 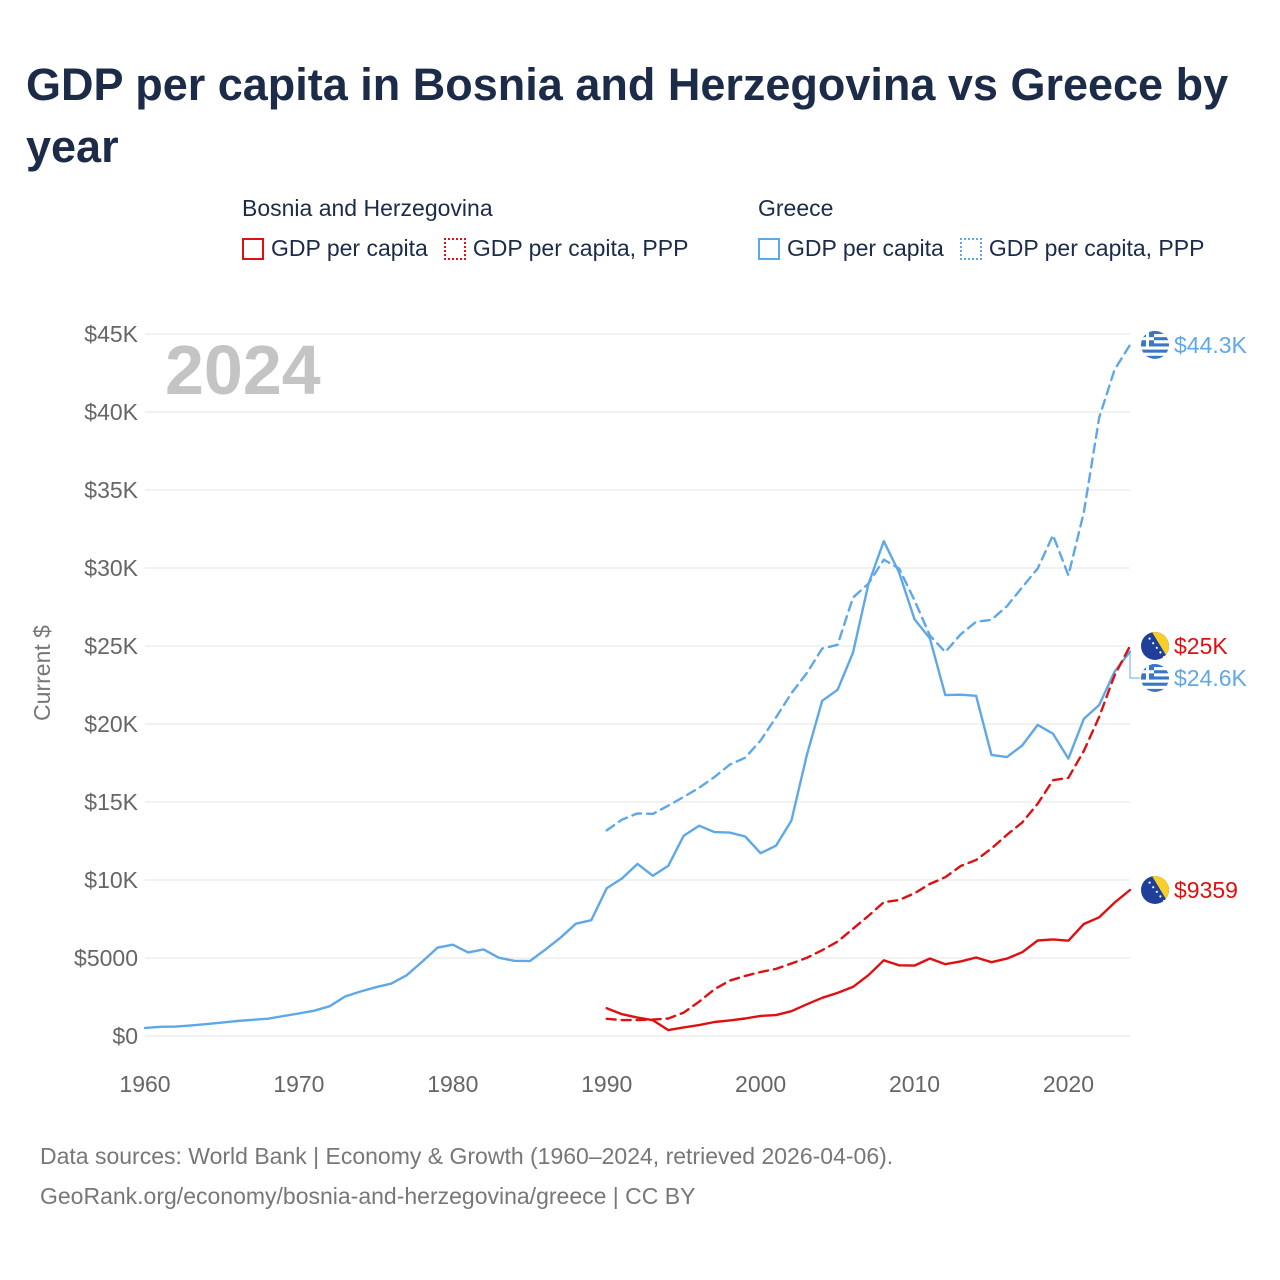 What do you see at coordinates (125, 1036) in the screenshot?
I see `y-tick-label: $0` at bounding box center [125, 1036].